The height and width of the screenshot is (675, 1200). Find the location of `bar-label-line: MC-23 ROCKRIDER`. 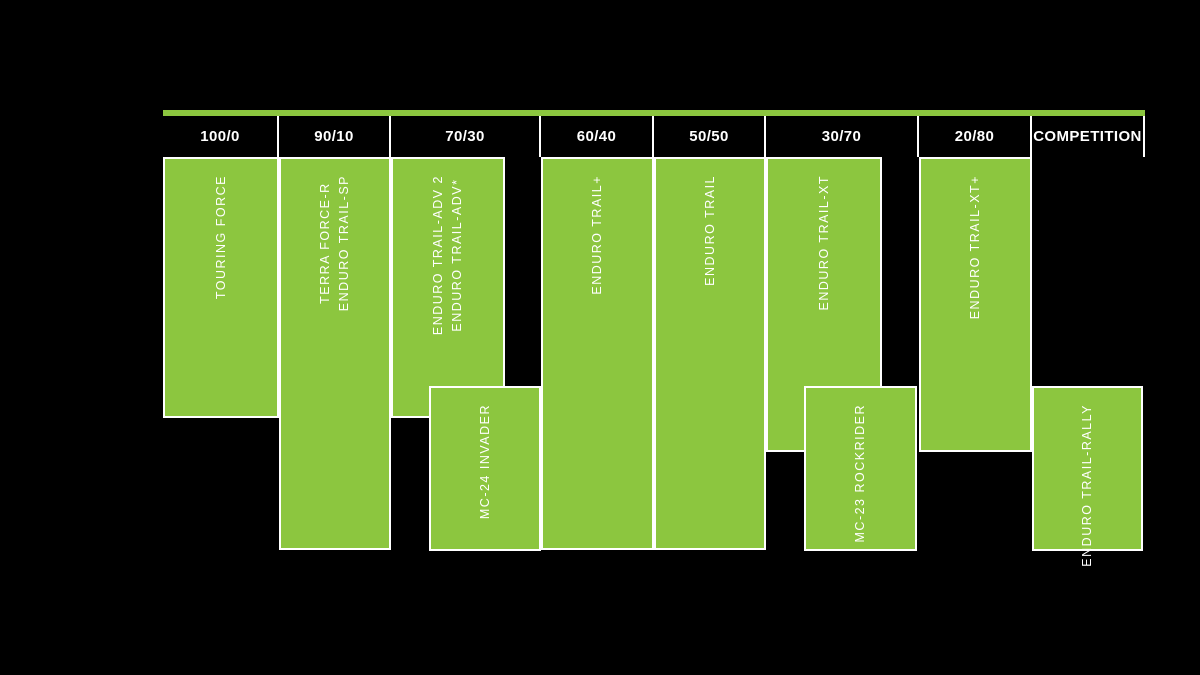

bar-label-line: MC-23 ROCKRIDER is located at coordinates (860, 473).